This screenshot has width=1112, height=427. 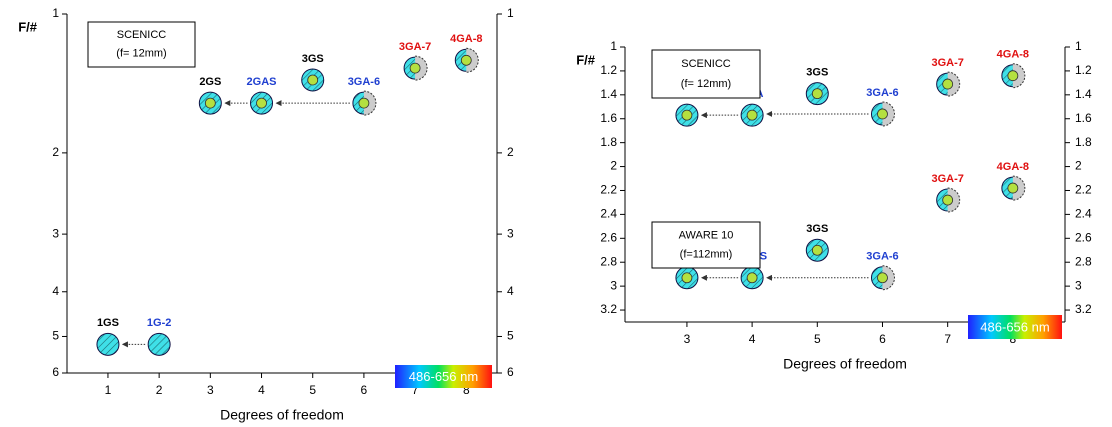 I want to click on y-tick-label-right: 2.2, so click(x=1083, y=190).